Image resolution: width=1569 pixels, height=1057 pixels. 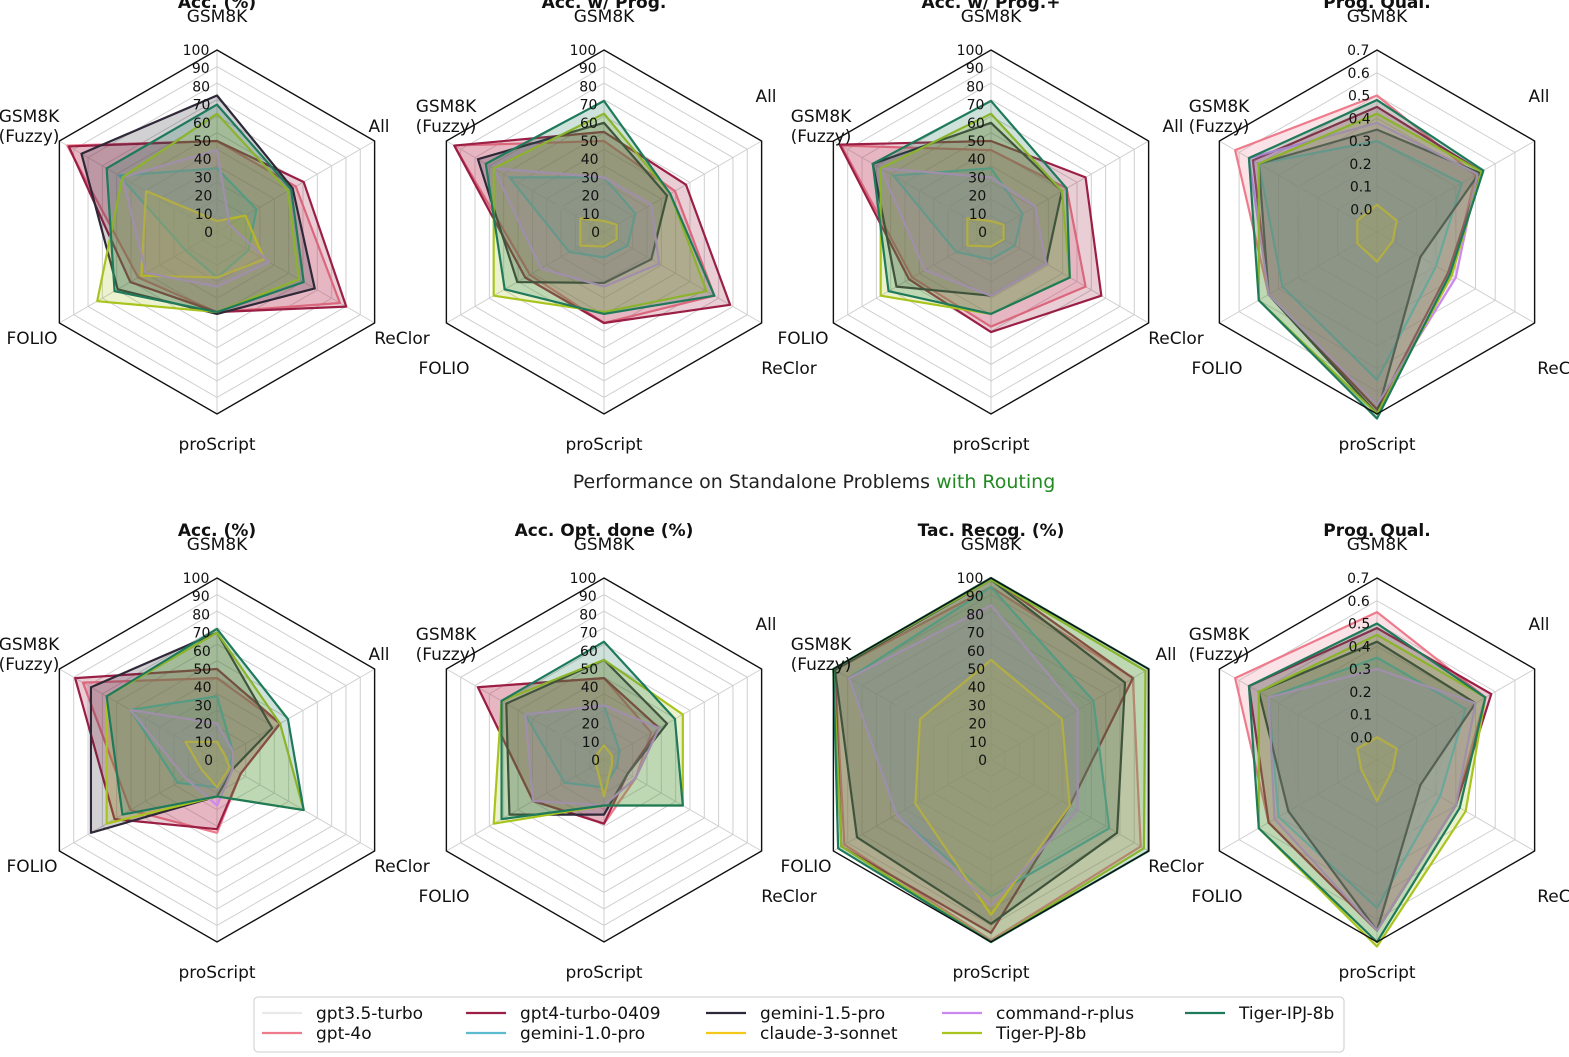 I want to click on legend-label-gpt-4o: gpt-4o, so click(x=344, y=1034).